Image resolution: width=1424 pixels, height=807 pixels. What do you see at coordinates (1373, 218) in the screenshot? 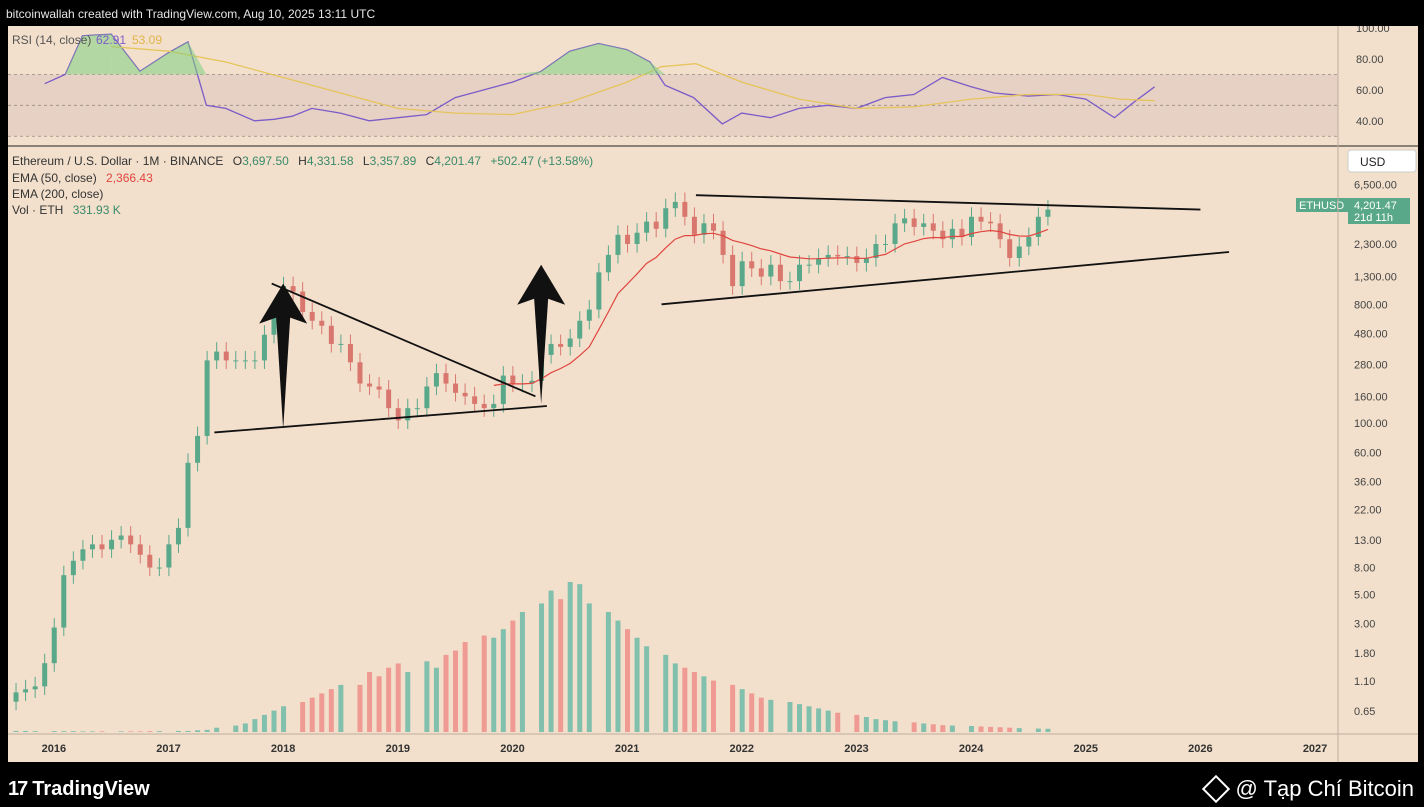
I see `countdown-text: 21d 11h` at bounding box center [1373, 218].